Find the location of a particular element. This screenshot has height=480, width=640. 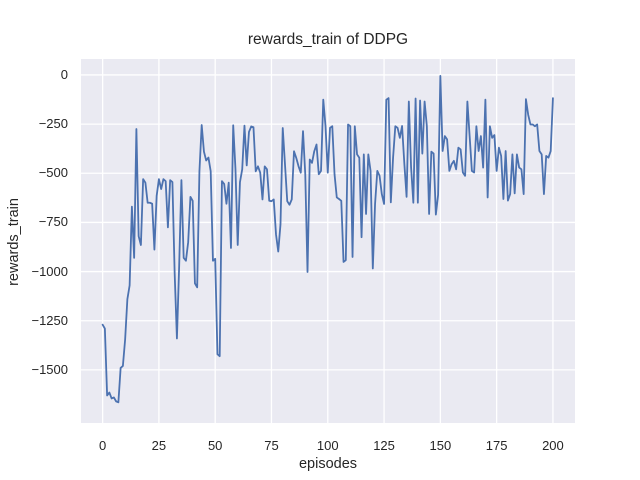

x-tick-label: 25 is located at coordinates (159, 445).